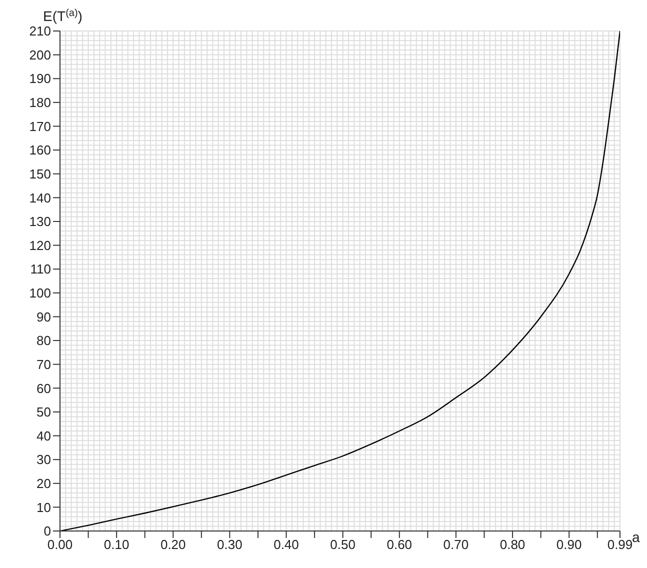  What do you see at coordinates (229, 544) in the screenshot?
I see `x-tick-label: 0.30` at bounding box center [229, 544].